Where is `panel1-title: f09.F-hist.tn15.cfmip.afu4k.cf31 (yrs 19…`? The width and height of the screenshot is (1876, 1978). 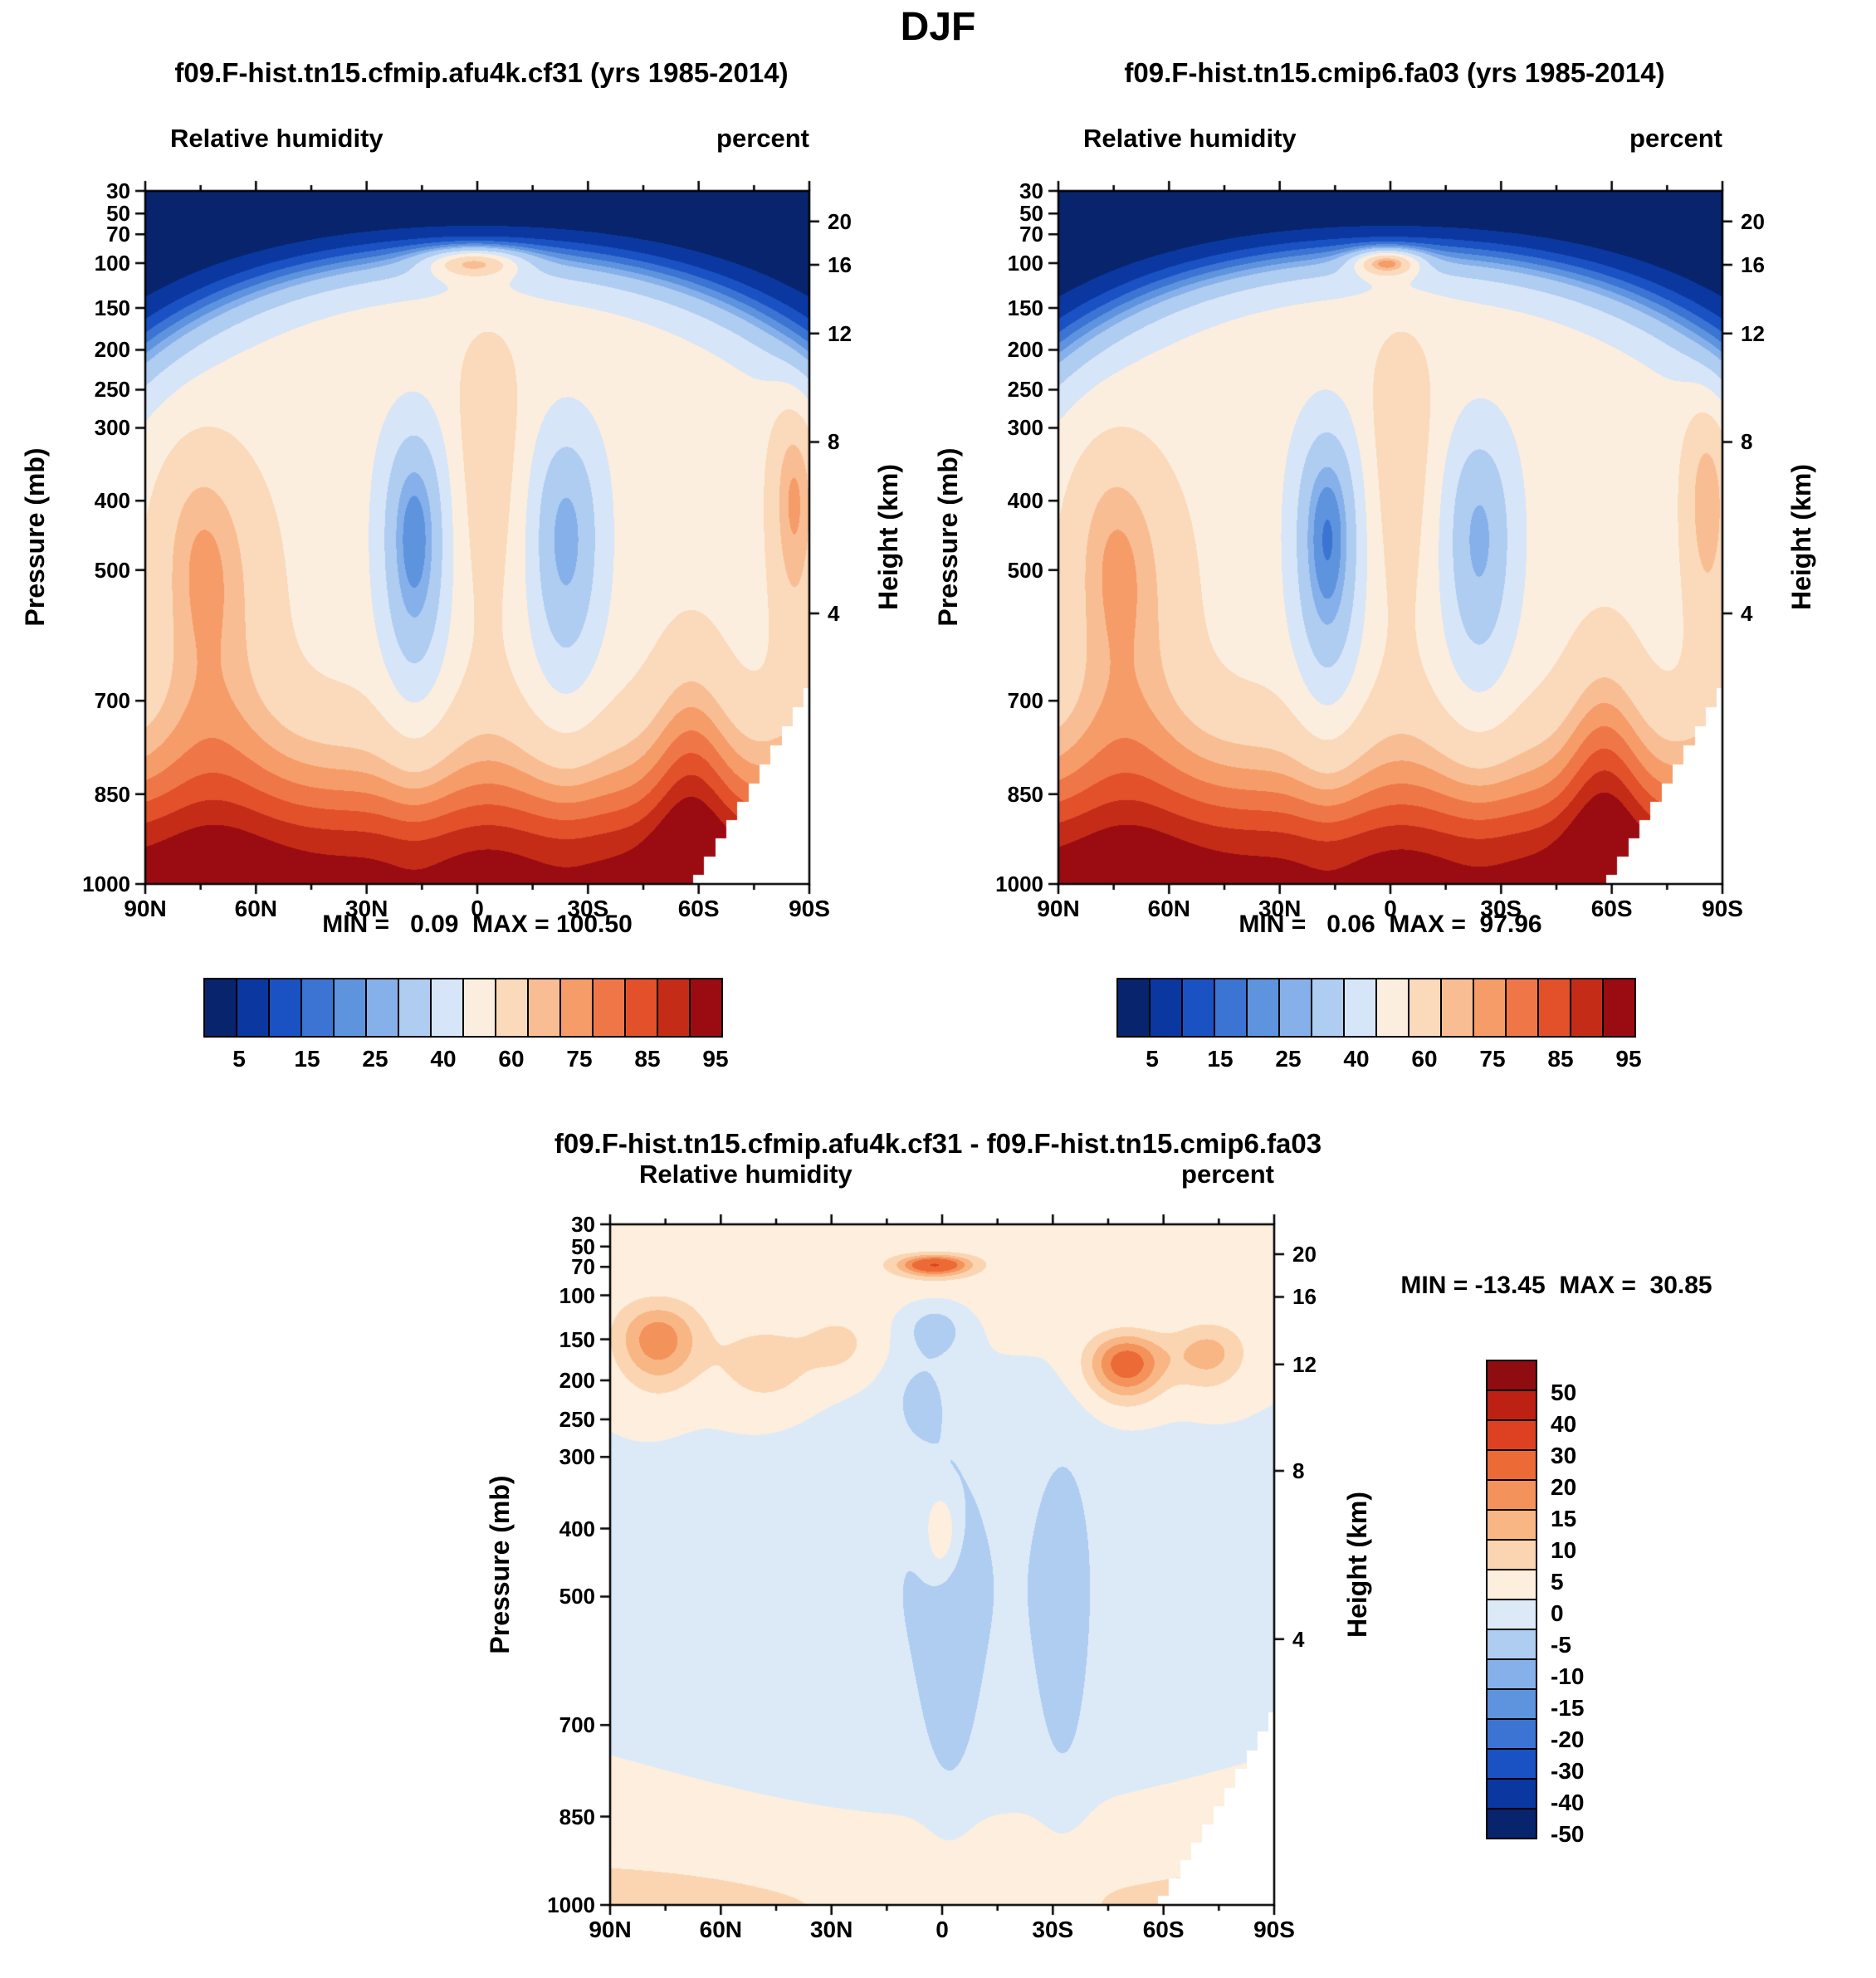 panel1-title: f09.F-hist.tn15.cfmip.afu4k.cf31 (yrs 19… is located at coordinates (482, 72).